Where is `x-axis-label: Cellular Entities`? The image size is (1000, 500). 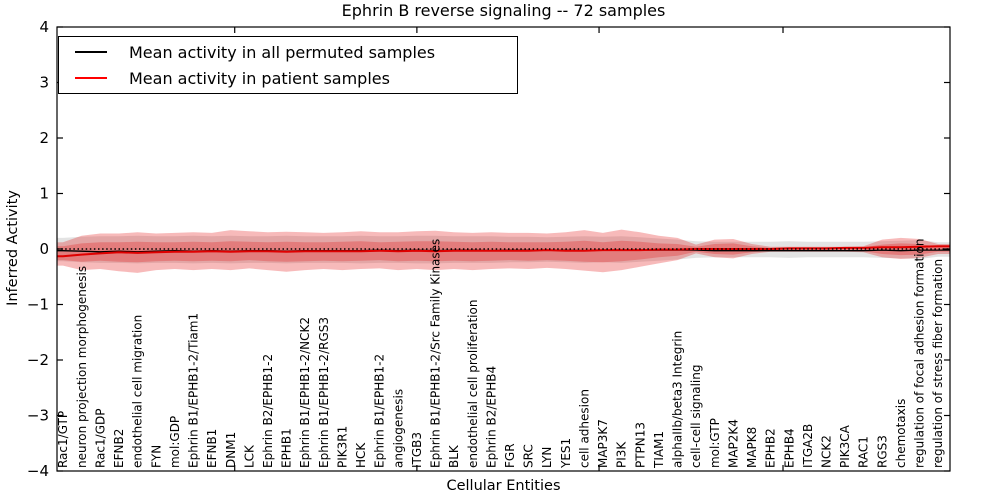
x-axis-label: Cellular Entities is located at coordinates (503, 486).